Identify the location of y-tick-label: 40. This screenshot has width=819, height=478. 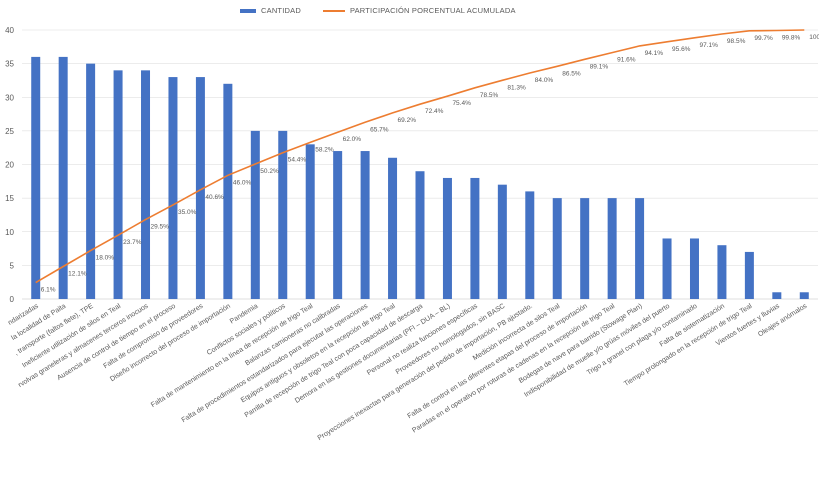
(9, 30).